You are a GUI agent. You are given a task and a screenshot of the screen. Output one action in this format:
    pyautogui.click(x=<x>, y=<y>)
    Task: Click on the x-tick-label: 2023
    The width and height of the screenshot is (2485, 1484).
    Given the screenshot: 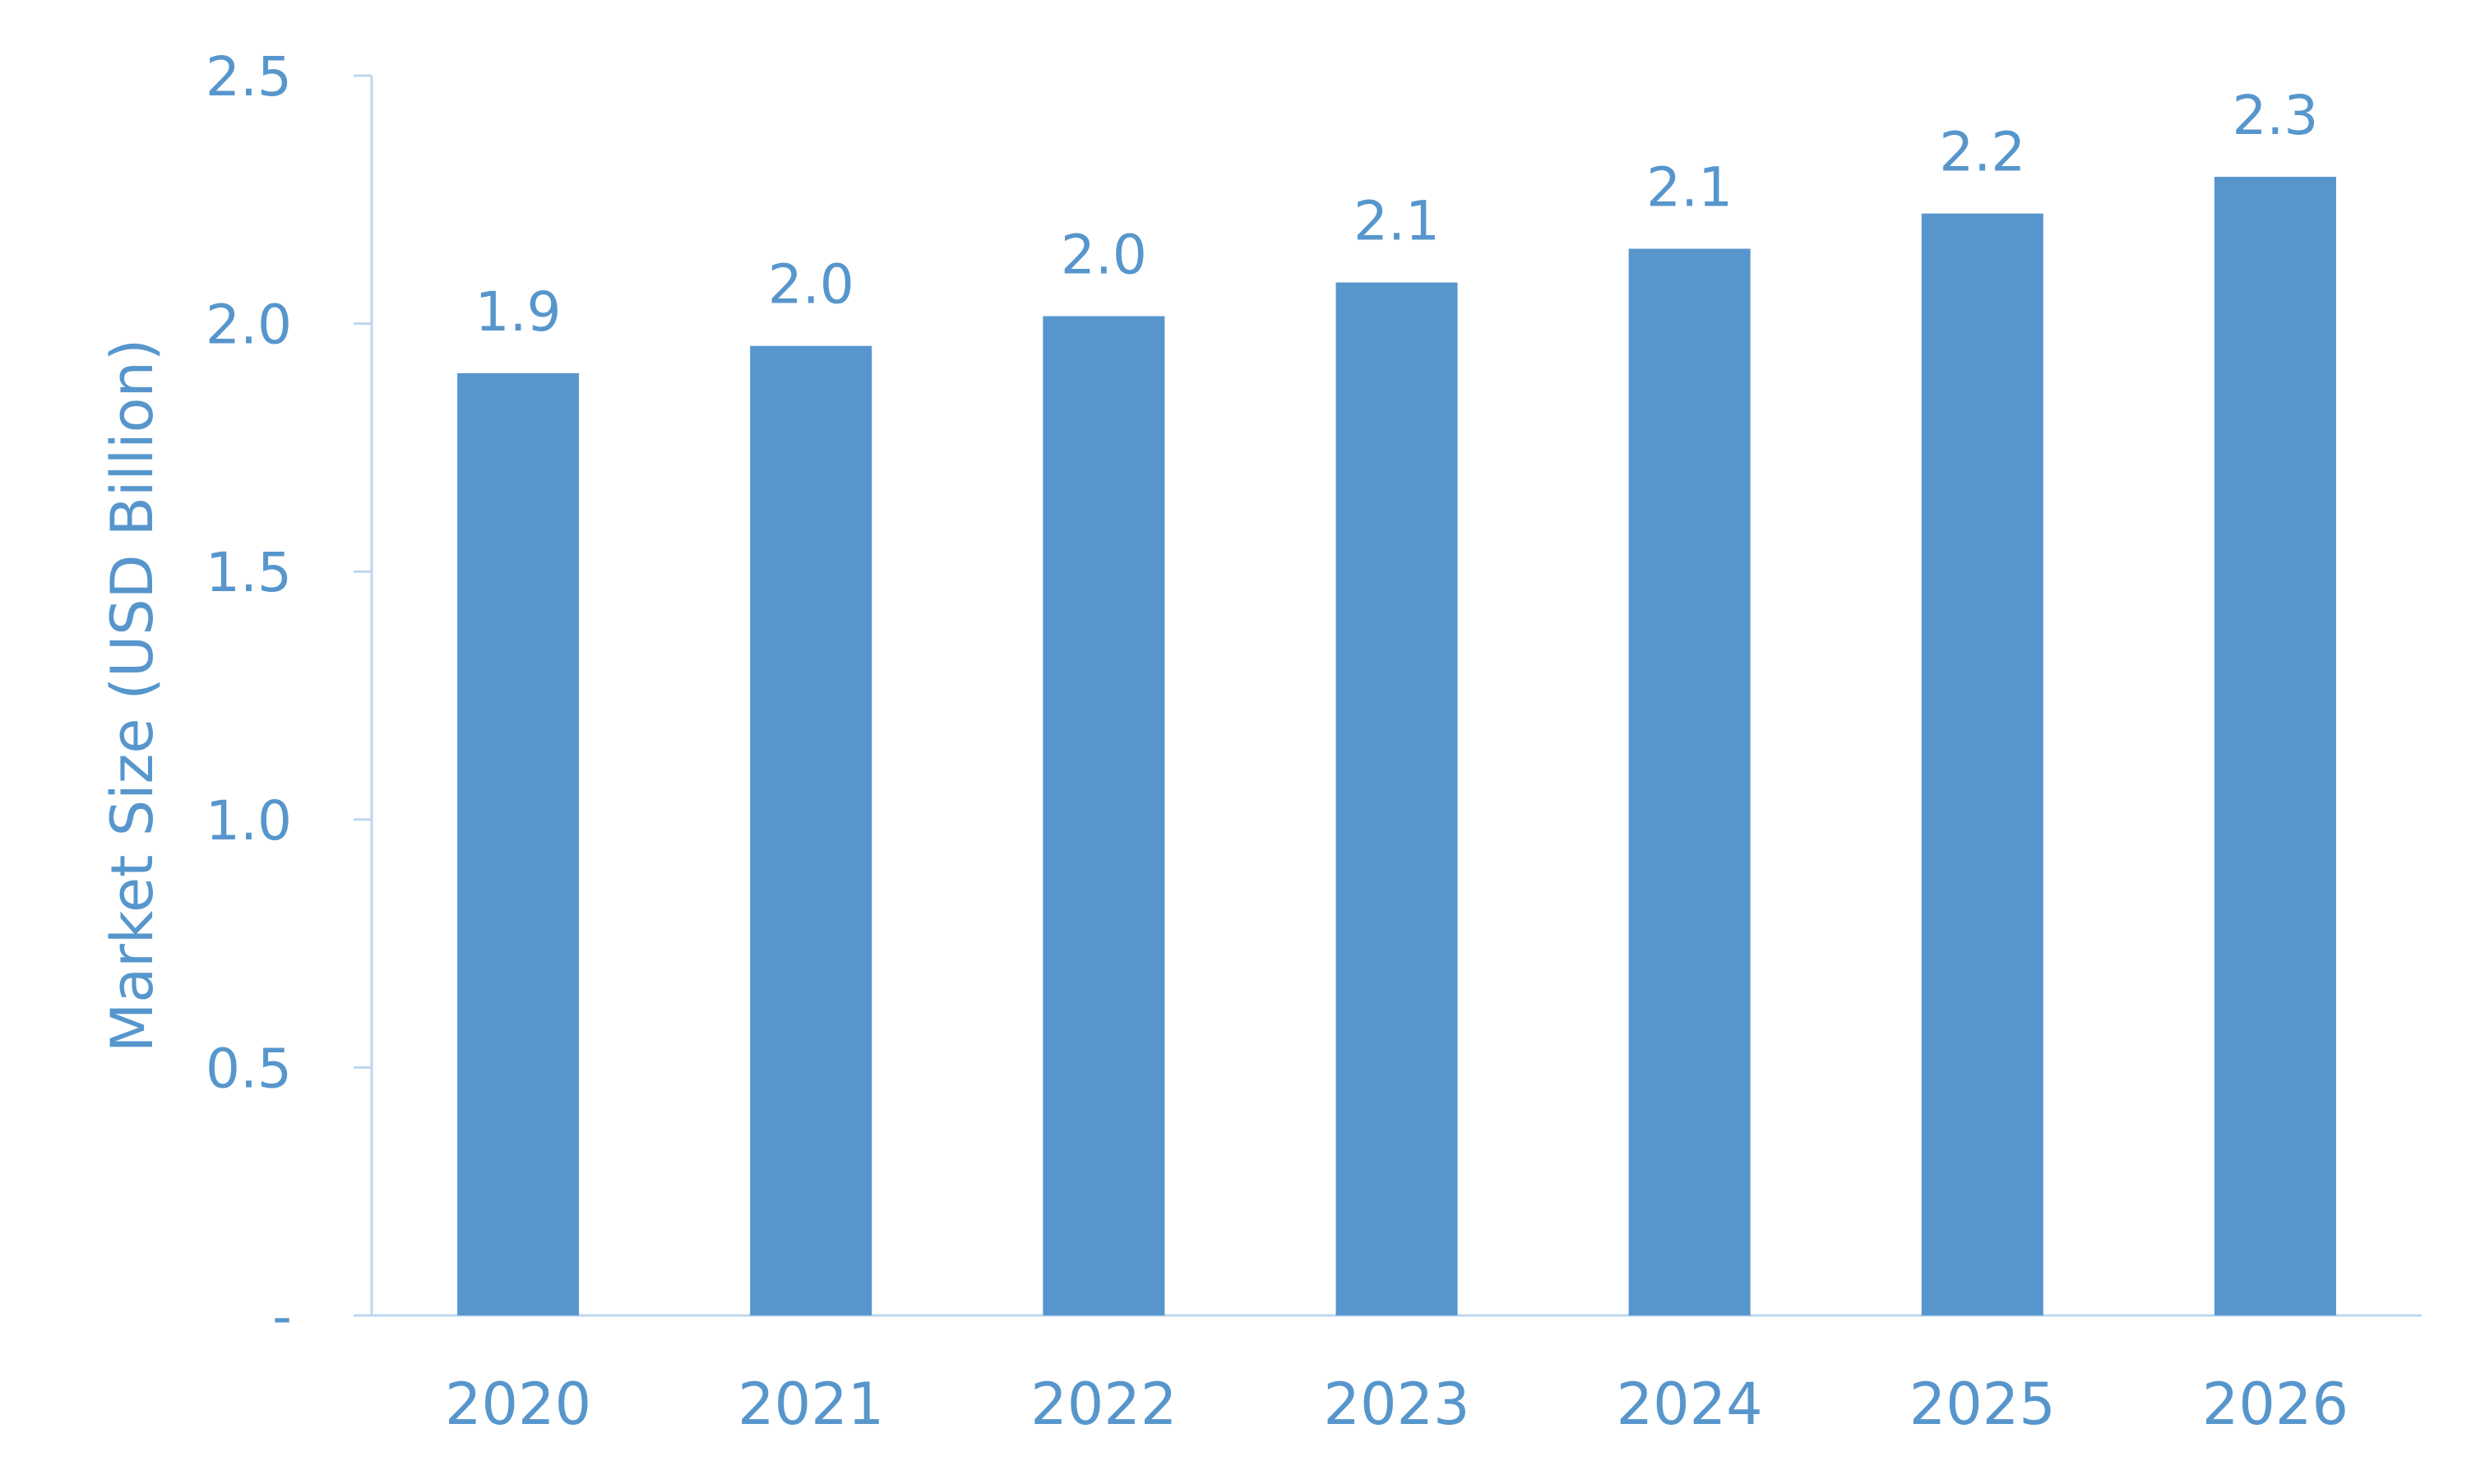 What is the action you would take?
    pyautogui.click(x=1396, y=1405)
    